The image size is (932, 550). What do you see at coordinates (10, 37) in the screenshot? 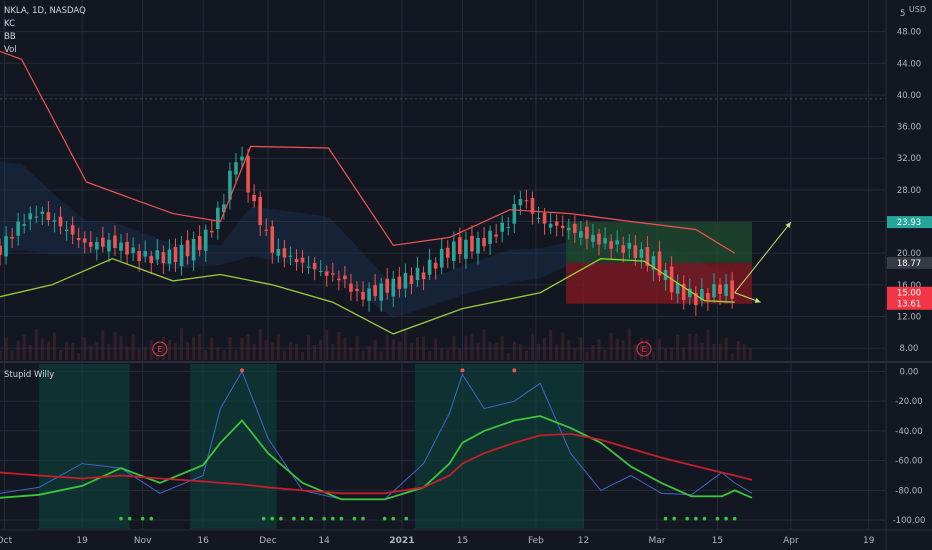
I see `study-bb: BB` at bounding box center [10, 37].